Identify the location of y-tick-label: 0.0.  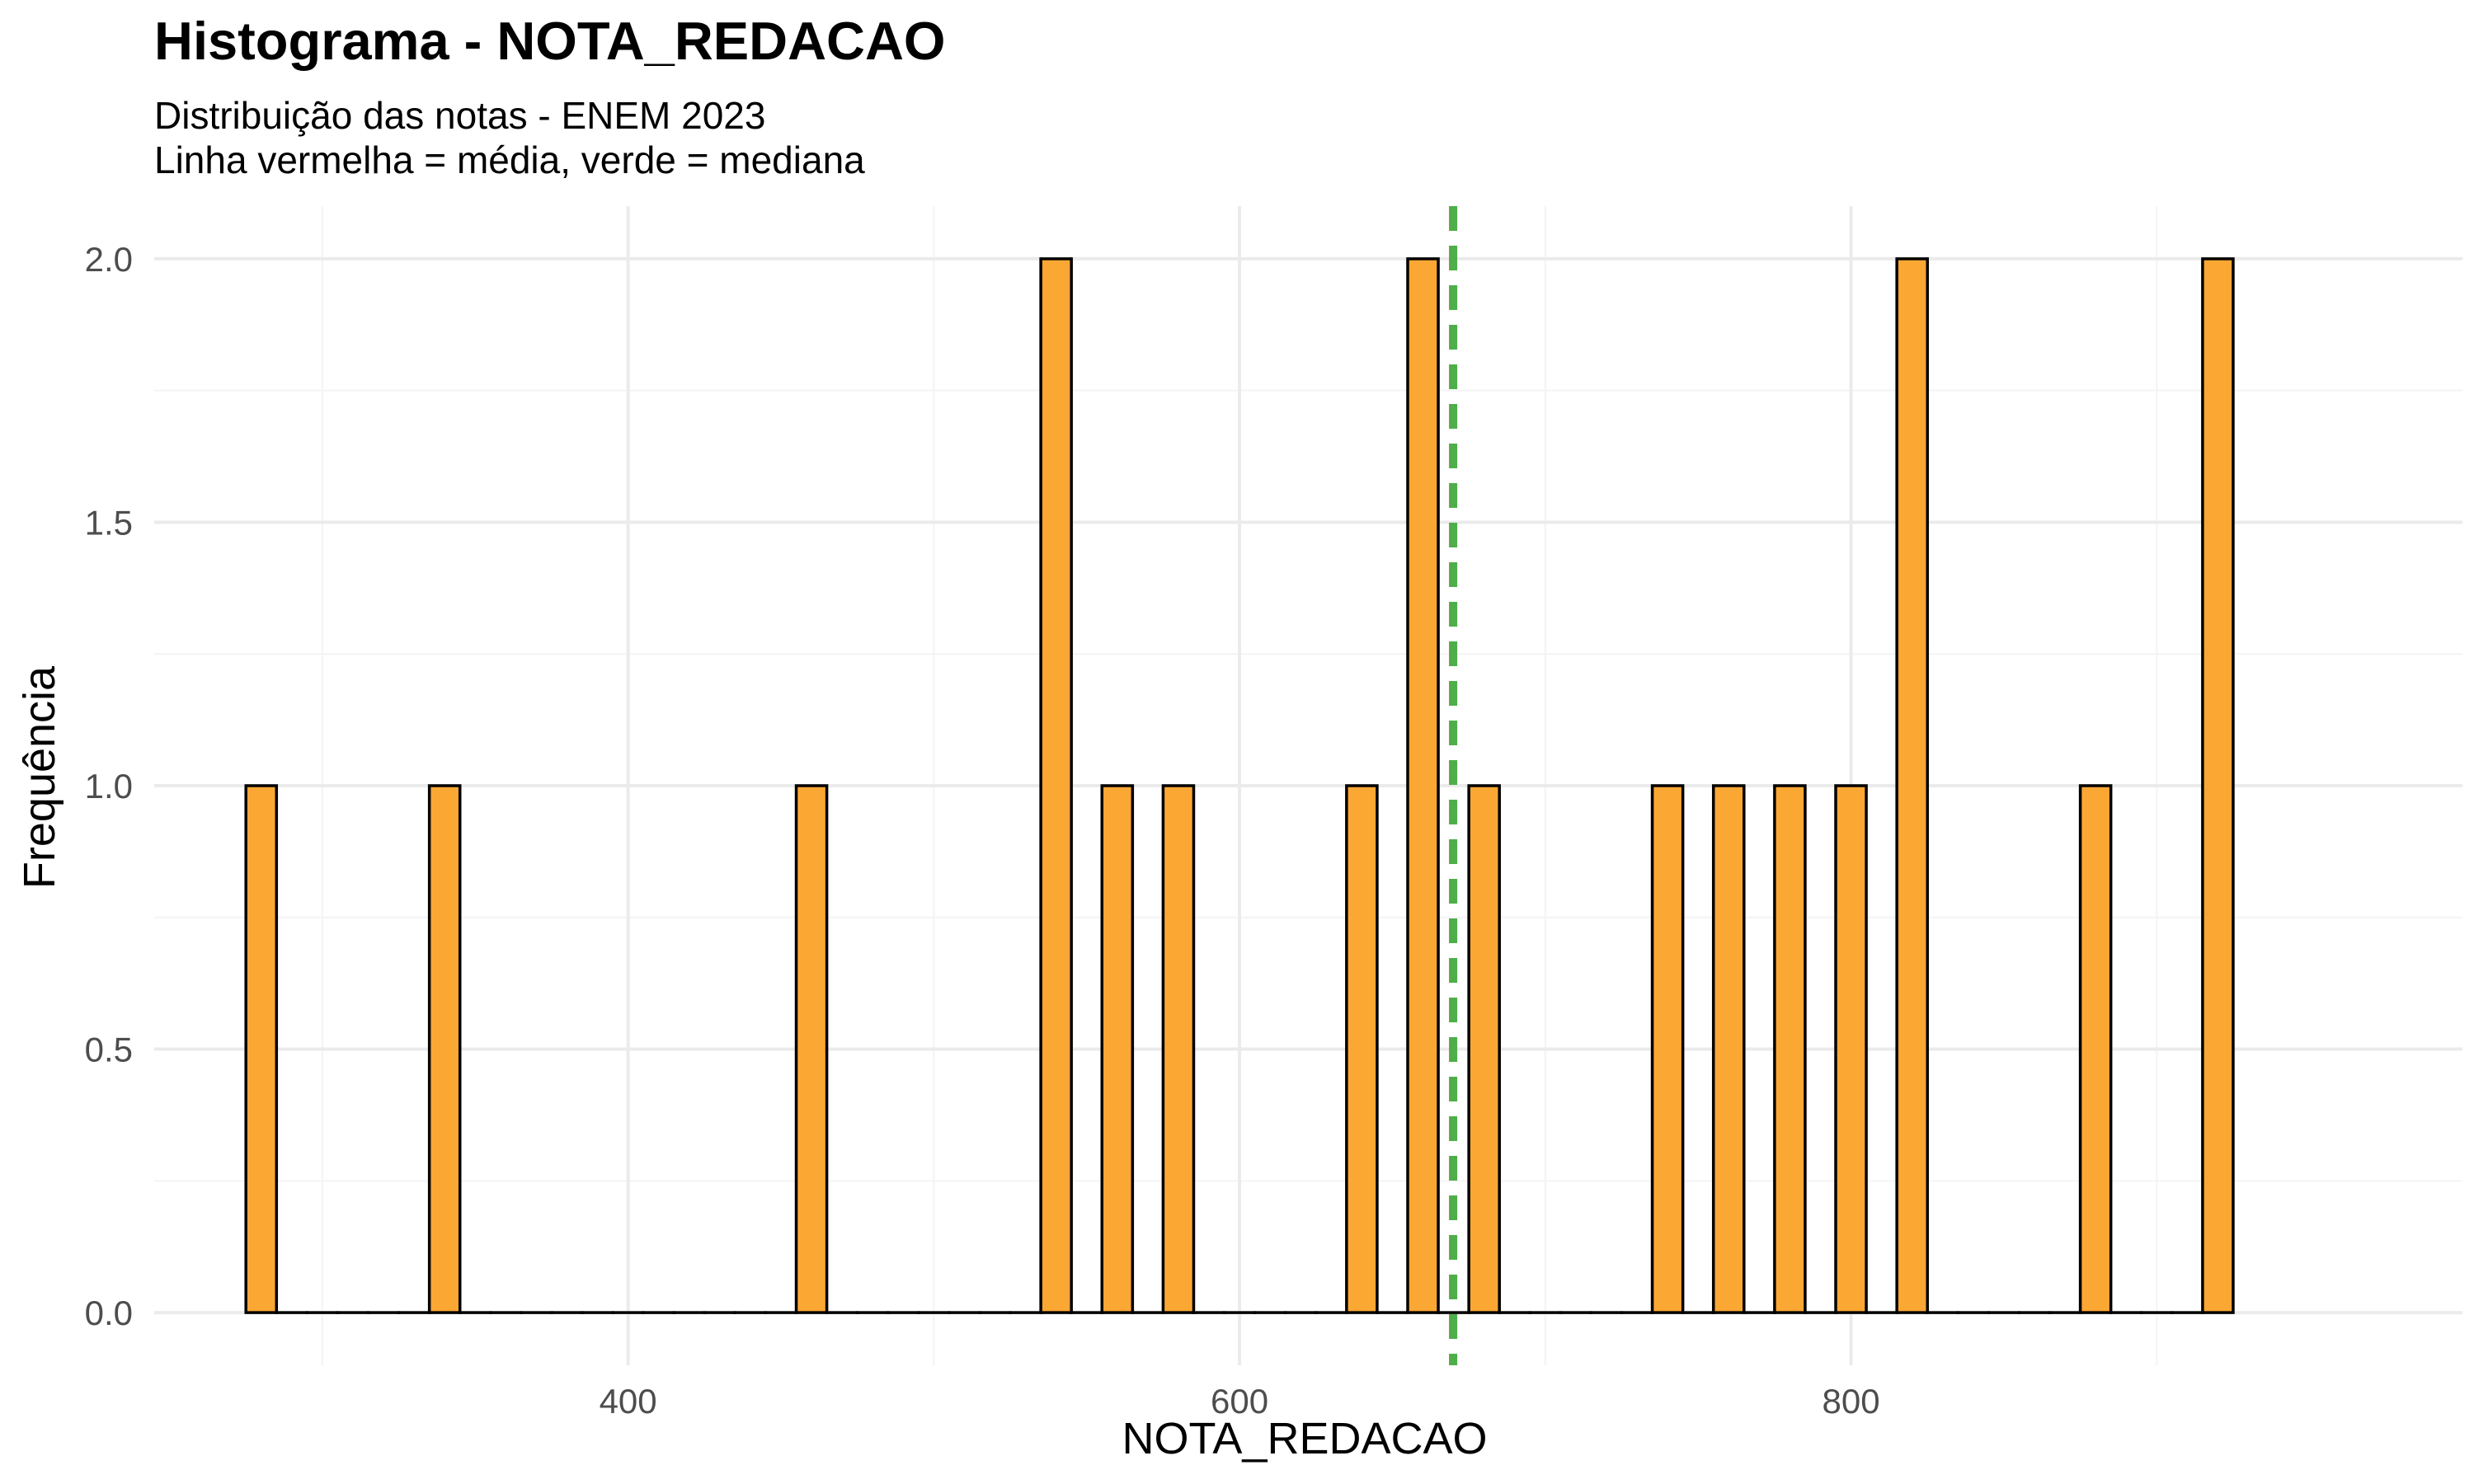
(109, 1313).